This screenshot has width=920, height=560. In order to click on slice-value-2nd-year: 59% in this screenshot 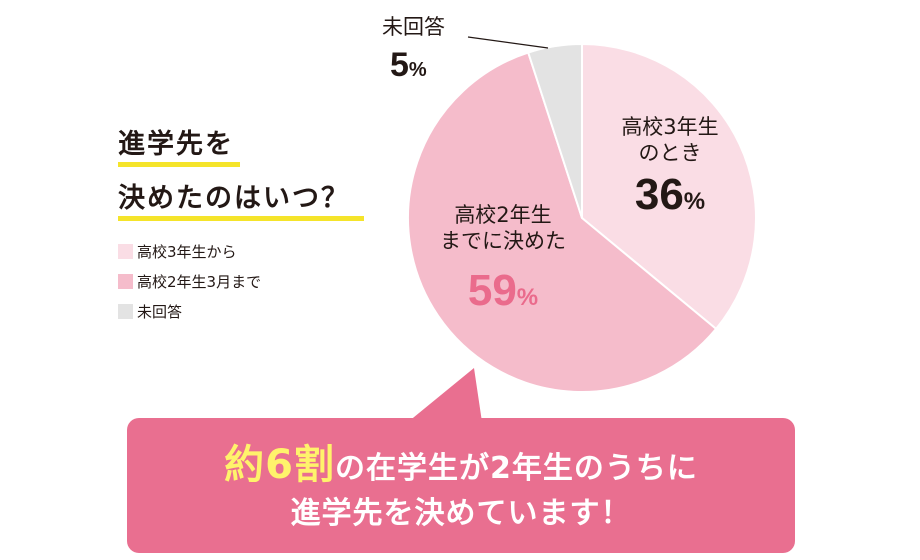, I will do `click(503, 291)`.